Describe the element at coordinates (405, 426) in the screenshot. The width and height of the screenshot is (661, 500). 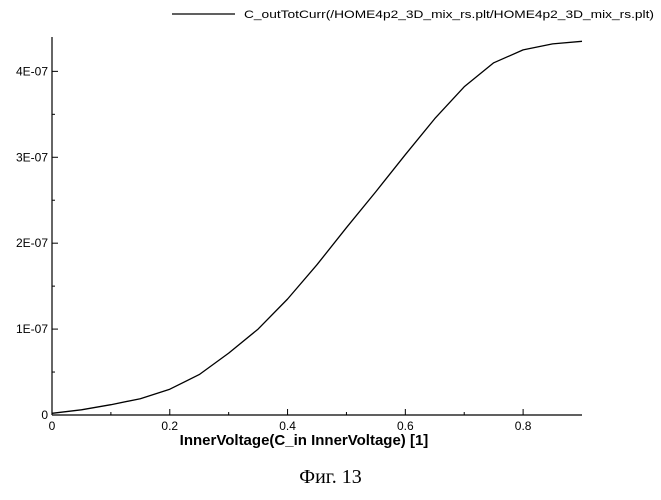
I see `x-tick-label: 0.6` at that location.